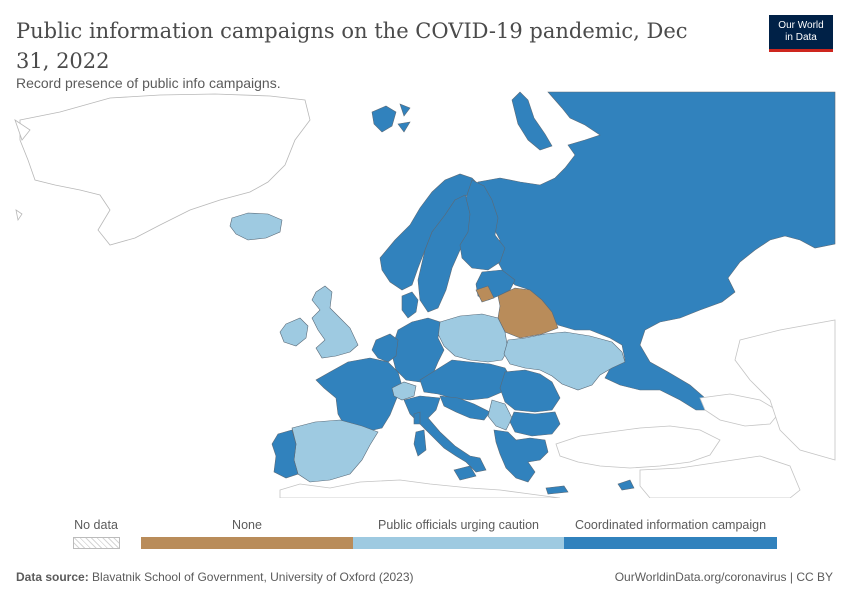 The image size is (850, 600). I want to click on legend-coordinated-swatch, so click(670, 543).